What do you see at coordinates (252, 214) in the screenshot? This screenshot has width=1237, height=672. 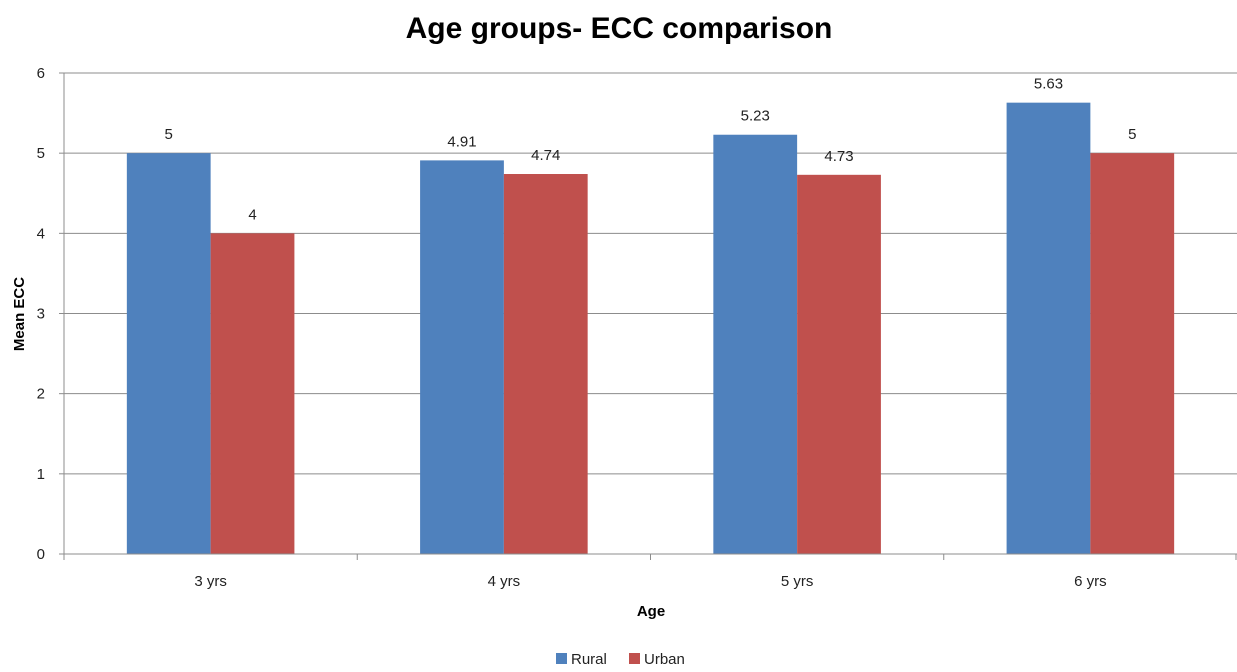 I see `data-label: 4` at bounding box center [252, 214].